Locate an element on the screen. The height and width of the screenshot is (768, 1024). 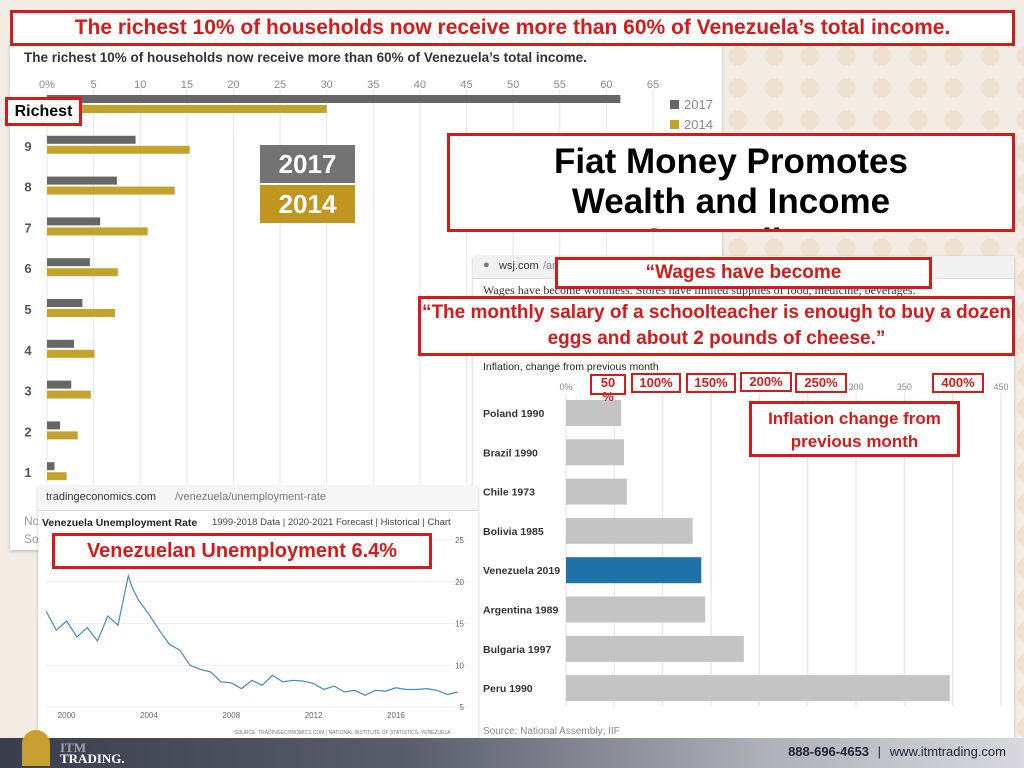
tick-label: 0% is located at coordinates (565, 387).